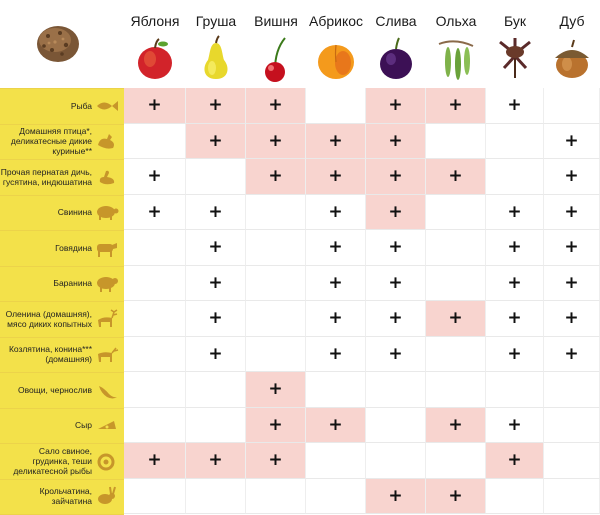 The width and height of the screenshot is (600, 515). Describe the element at coordinates (155, 44) in the screenshot. I see `column-header: Яблоня` at that location.